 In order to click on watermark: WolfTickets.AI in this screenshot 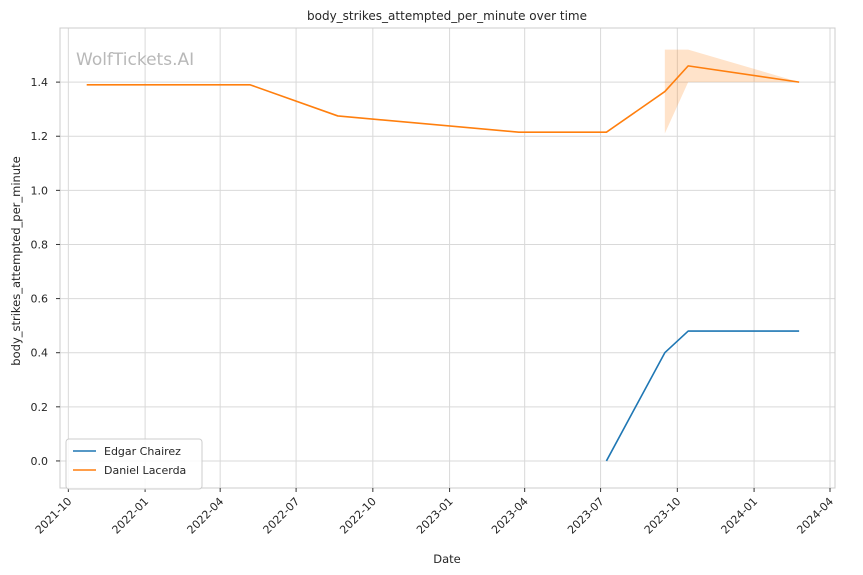, I will do `click(135, 60)`.